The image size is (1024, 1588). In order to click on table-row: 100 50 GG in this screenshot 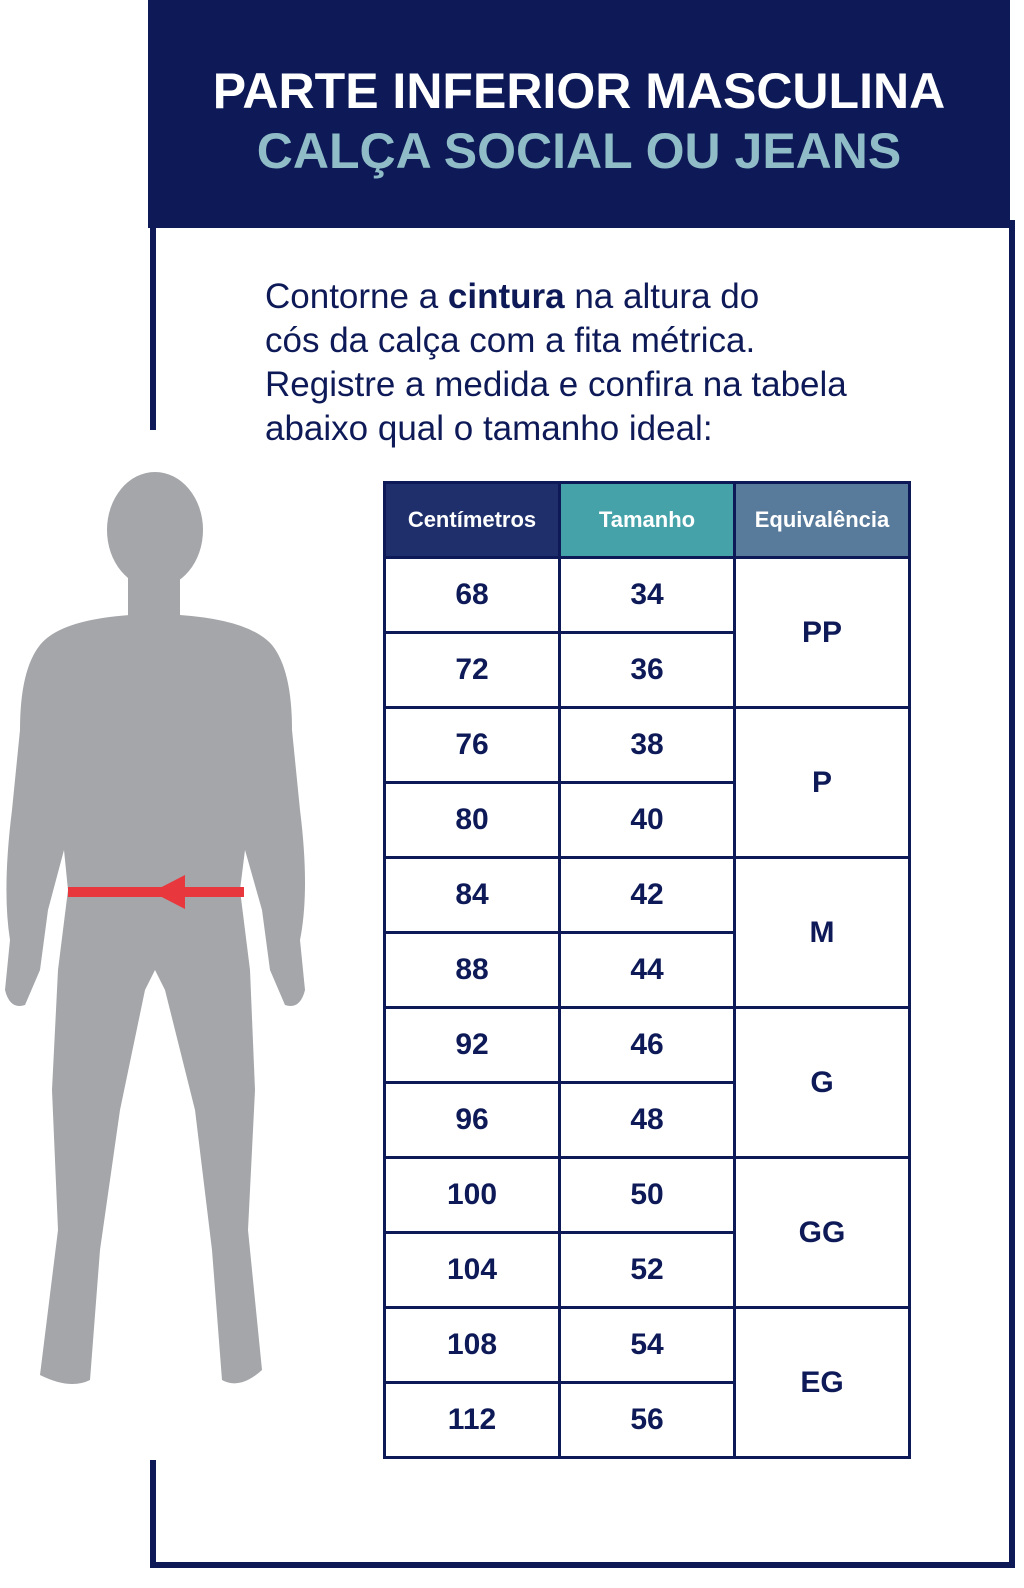, I will do `click(647, 1232)`.